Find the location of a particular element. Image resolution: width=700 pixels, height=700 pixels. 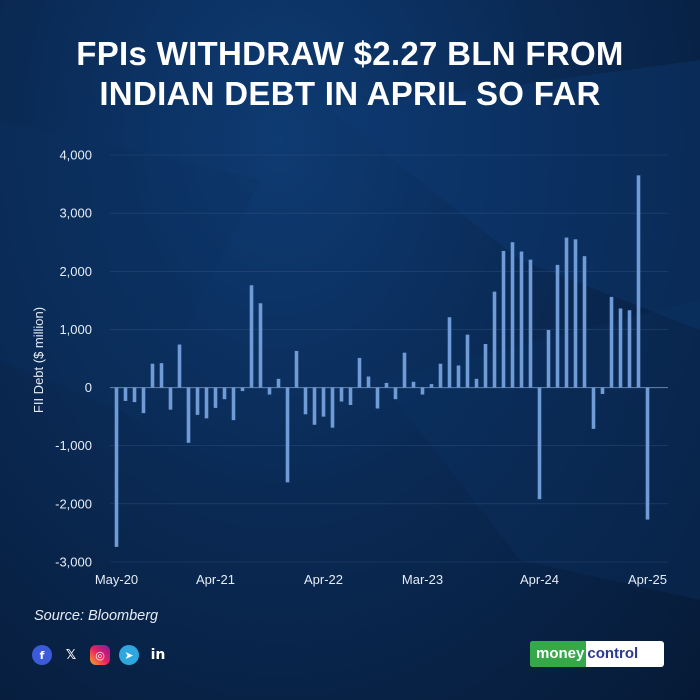

y-tick-label: 3,000 is located at coordinates (75, 213).